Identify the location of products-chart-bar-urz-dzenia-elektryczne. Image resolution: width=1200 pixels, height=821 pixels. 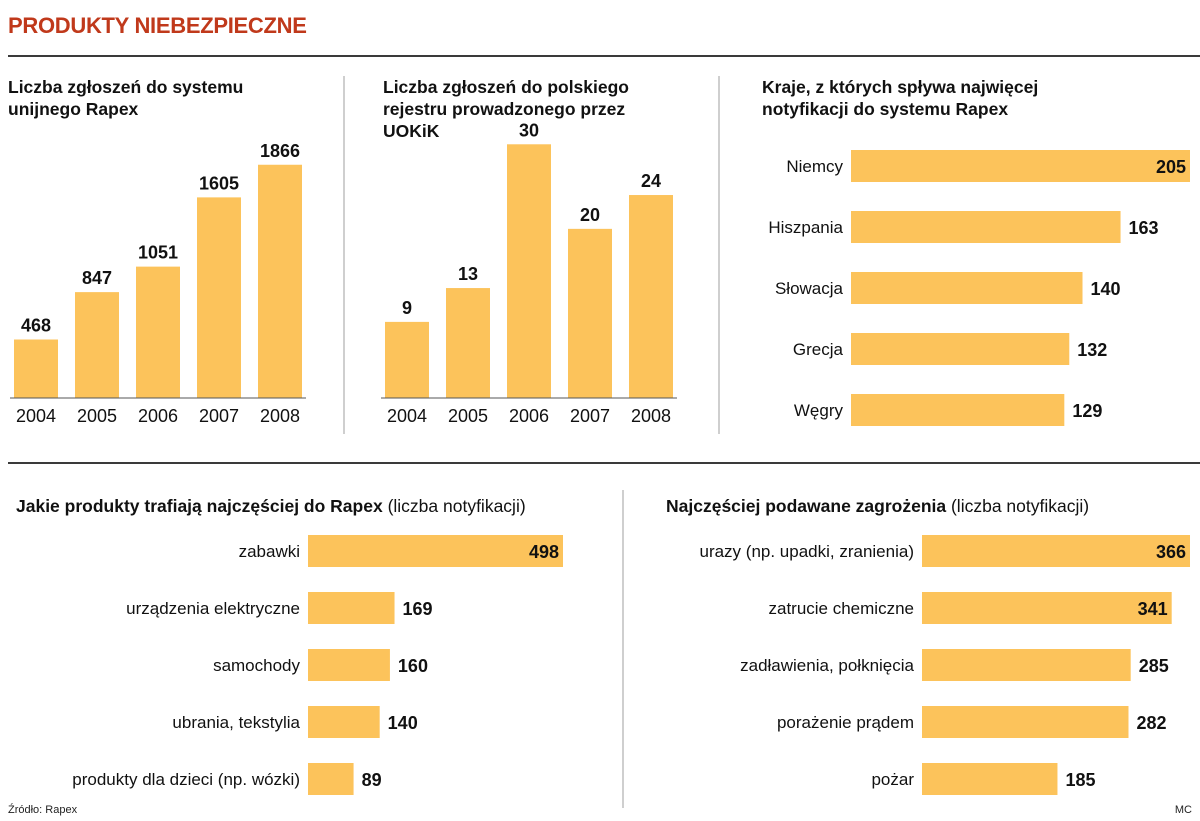
(351, 608).